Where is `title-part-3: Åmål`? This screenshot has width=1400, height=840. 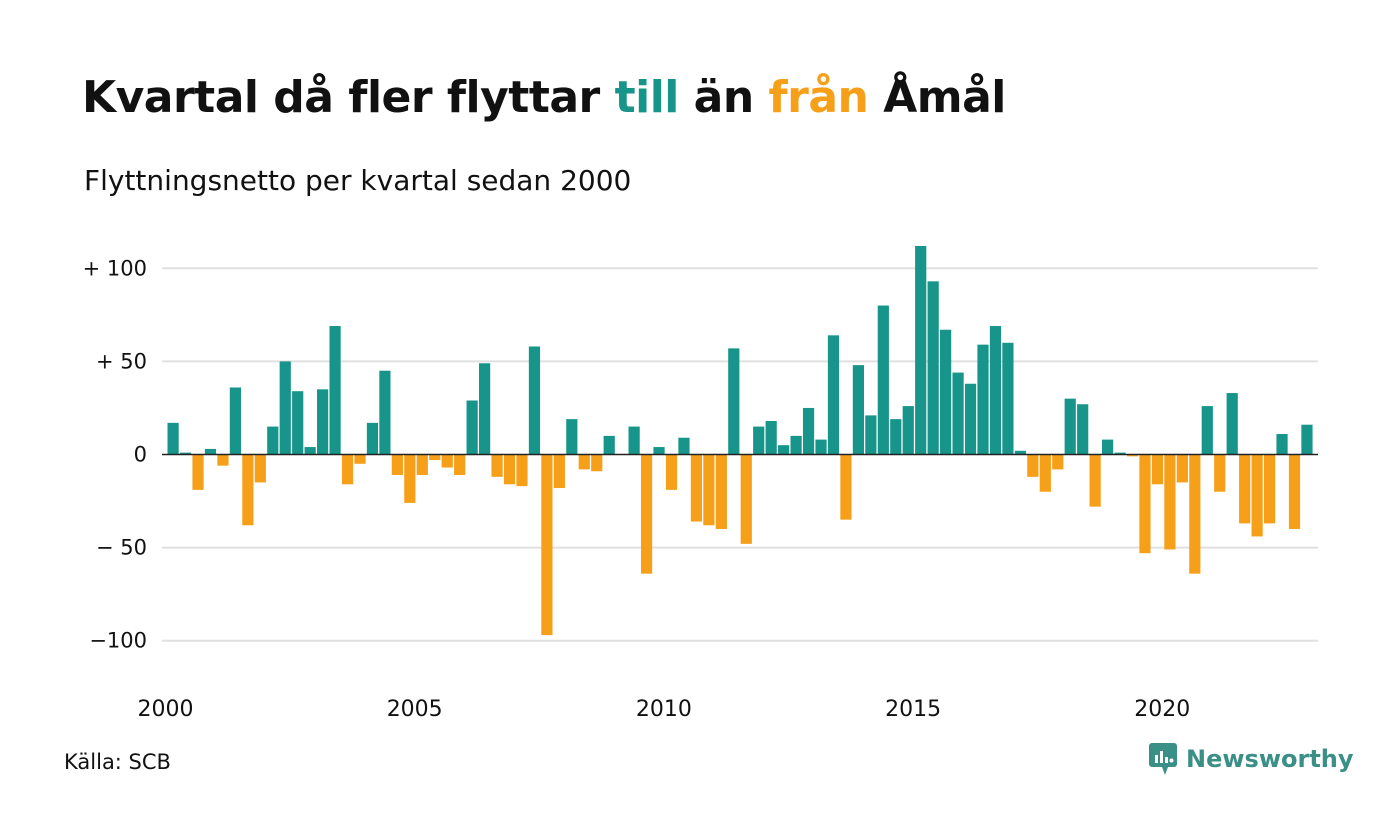
title-part-3: Åmål is located at coordinates (937, 97).